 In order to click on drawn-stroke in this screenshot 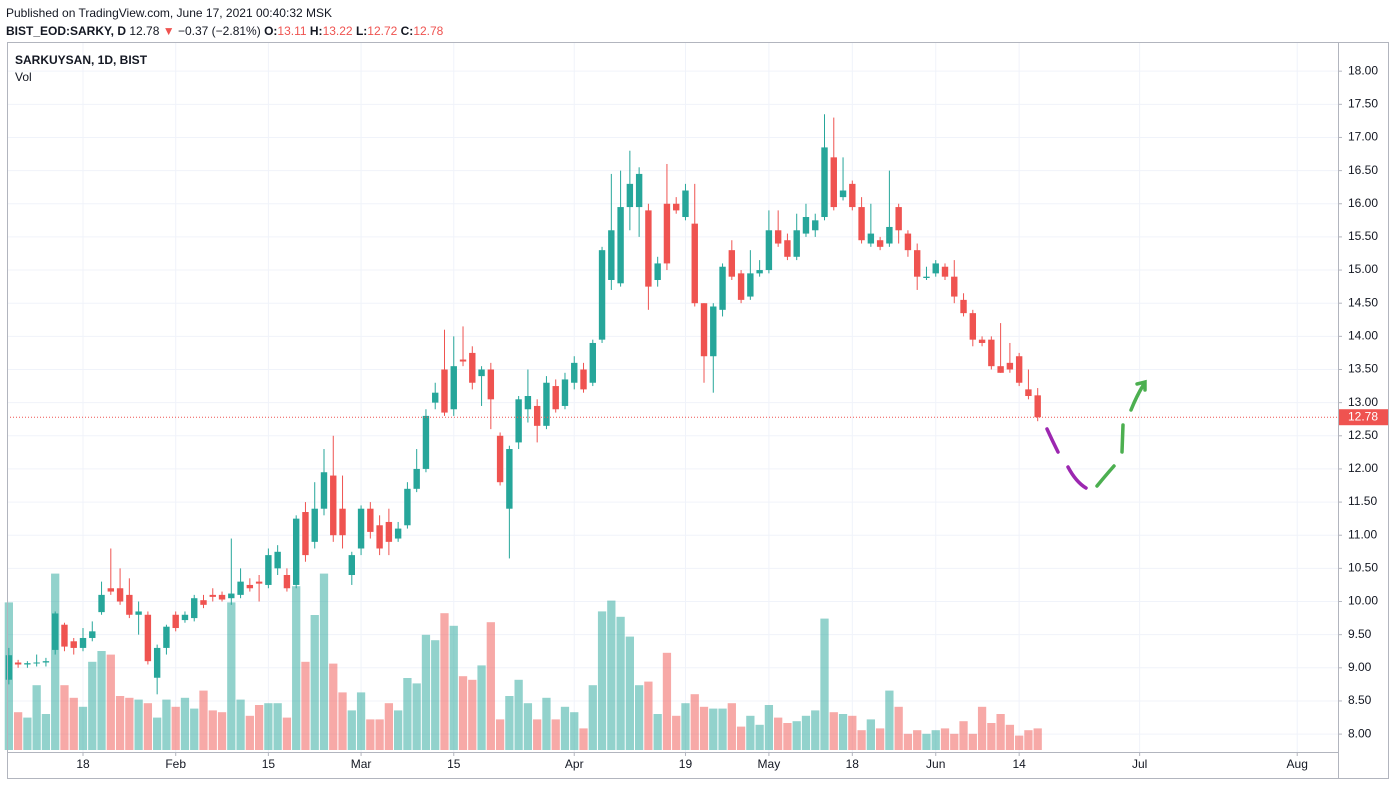, I will do `click(1052, 440)`.